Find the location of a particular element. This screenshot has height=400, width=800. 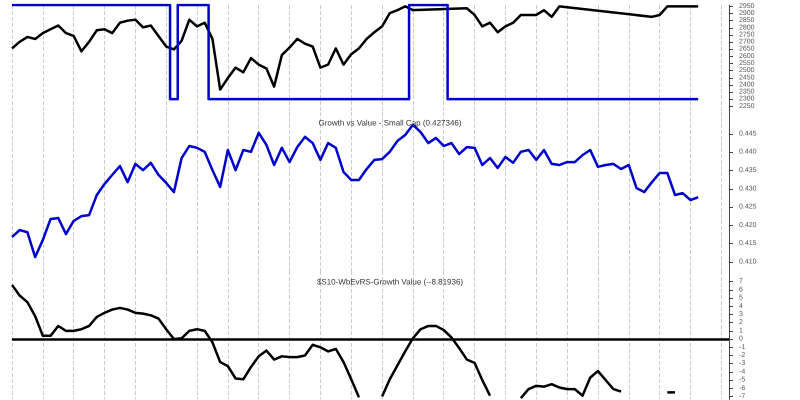

text: Growth vs Value - Small Cap (0.427346) is located at coordinates (390, 123).